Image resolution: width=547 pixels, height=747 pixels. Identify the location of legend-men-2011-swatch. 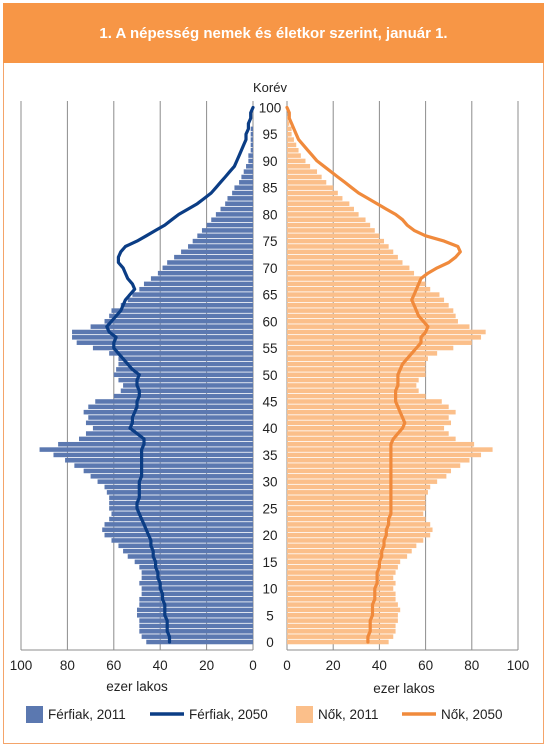
(34, 714).